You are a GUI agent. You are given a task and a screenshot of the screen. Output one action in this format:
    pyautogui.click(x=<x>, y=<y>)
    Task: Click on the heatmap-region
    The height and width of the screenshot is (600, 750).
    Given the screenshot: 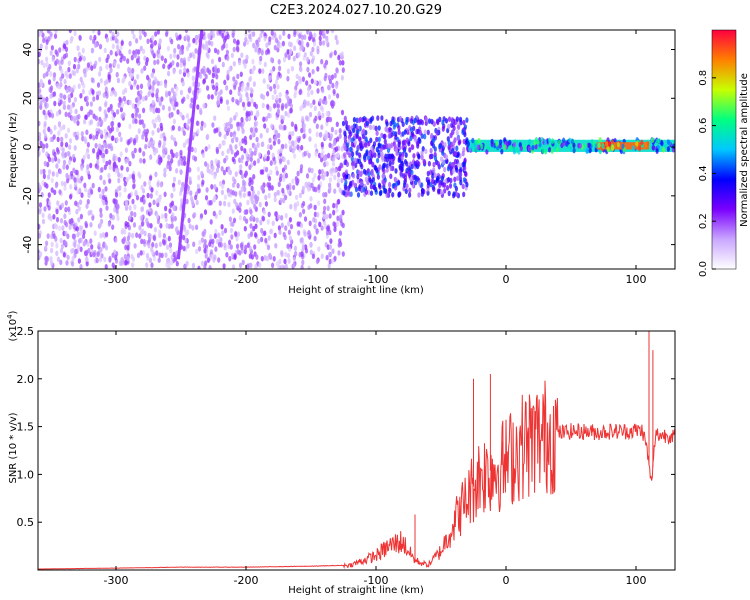 What is the action you would take?
    pyautogui.click(x=405, y=157)
    